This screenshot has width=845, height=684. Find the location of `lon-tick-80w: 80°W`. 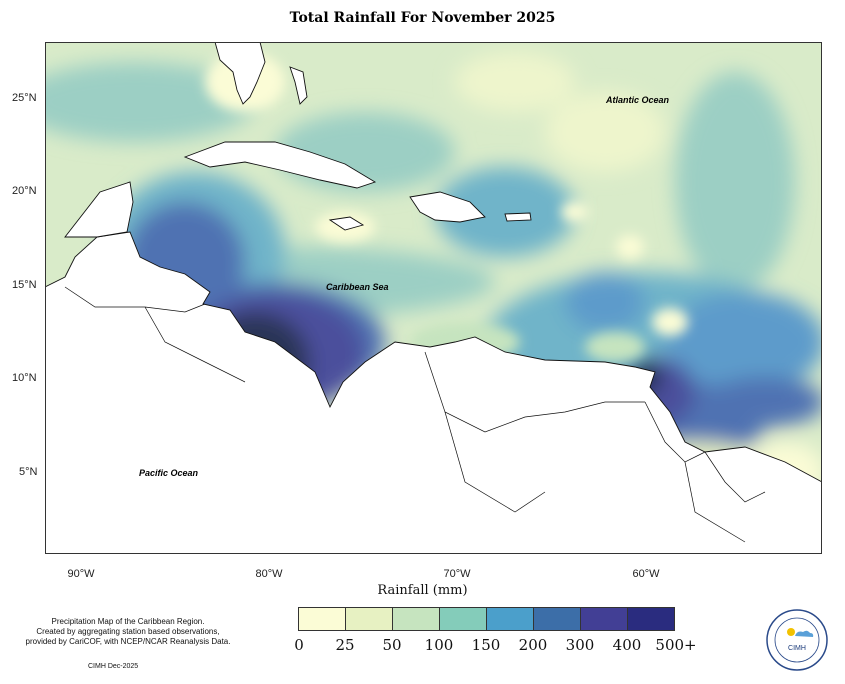

lon-tick-80w: 80°W is located at coordinates (269, 574).